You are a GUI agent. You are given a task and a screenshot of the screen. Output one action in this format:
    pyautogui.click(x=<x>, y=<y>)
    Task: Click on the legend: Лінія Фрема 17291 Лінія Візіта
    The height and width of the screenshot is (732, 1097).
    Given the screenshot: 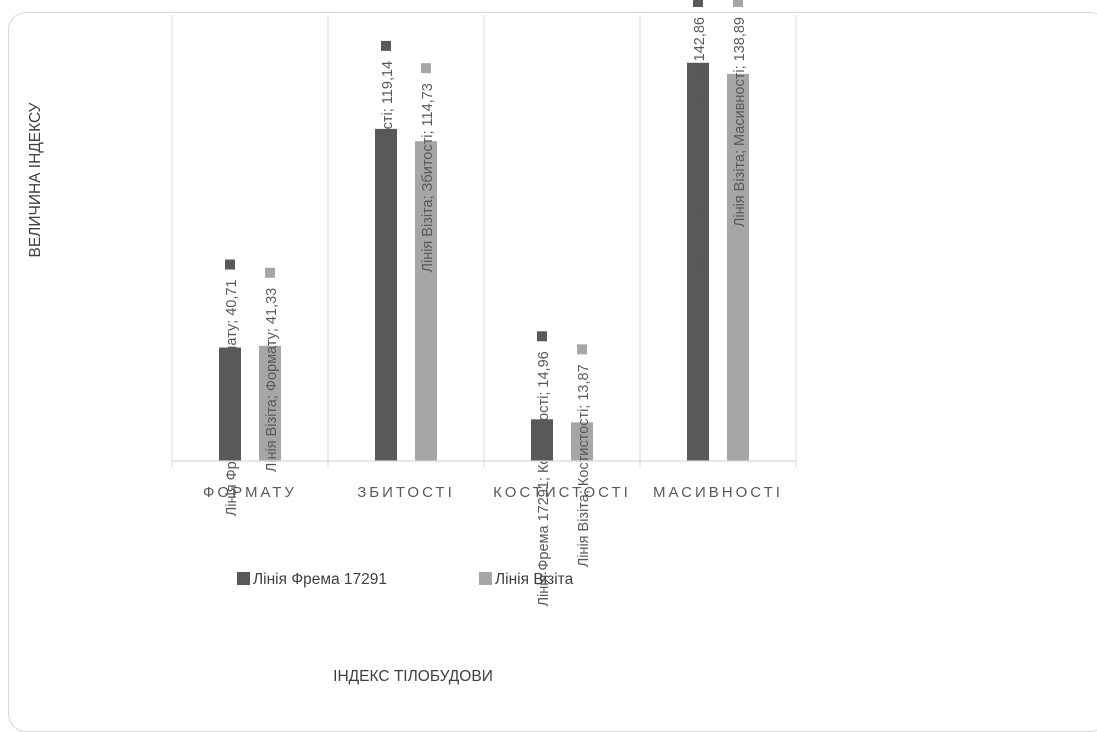 What is the action you would take?
    pyautogui.click(x=405, y=579)
    